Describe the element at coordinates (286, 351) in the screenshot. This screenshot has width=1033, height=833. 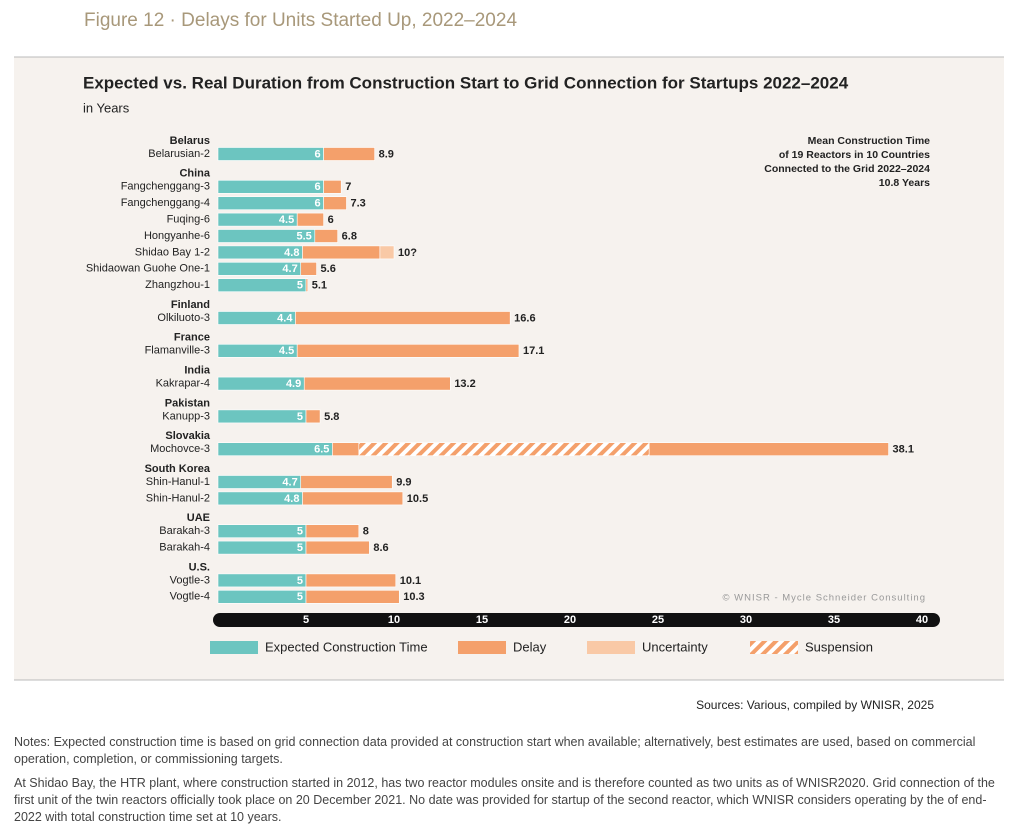
I see `value-label: 4.5` at that location.